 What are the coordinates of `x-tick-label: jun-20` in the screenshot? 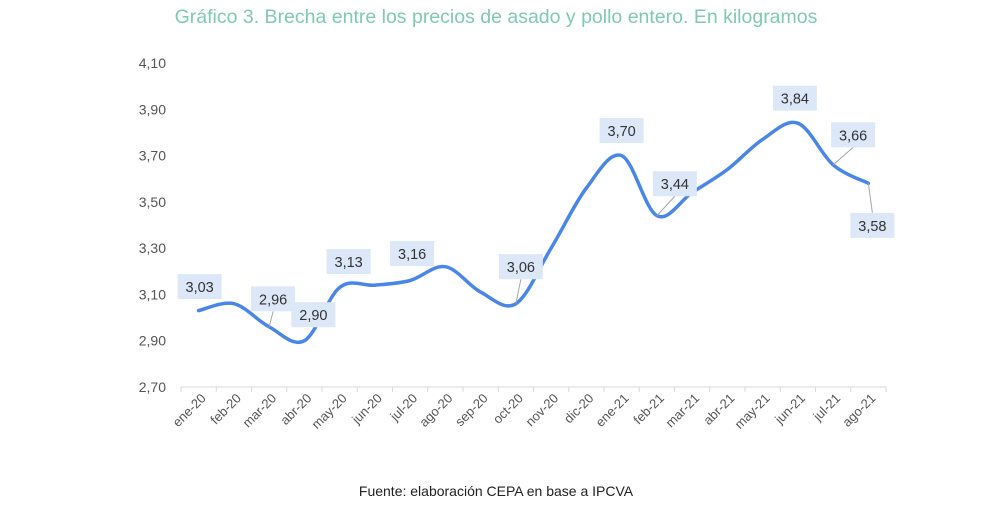 It's located at (366, 409).